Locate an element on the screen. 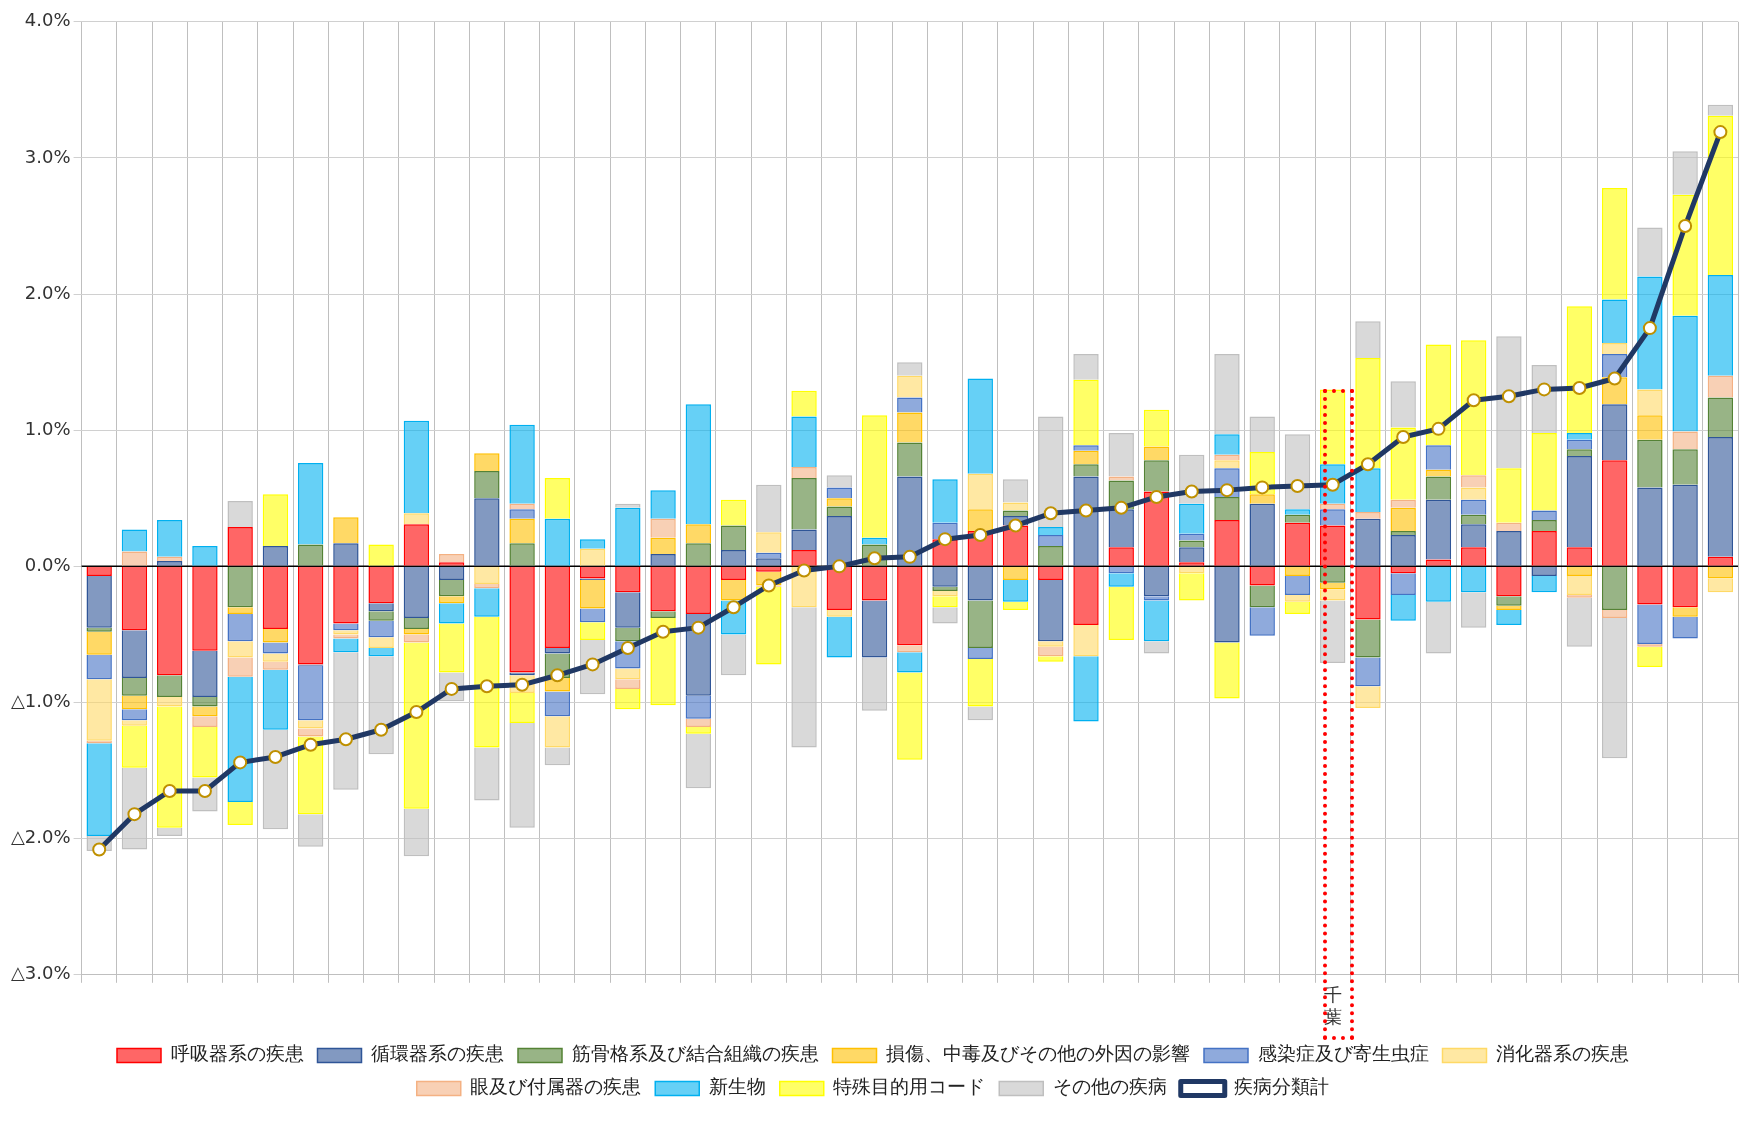 This screenshot has height=1122, width=1757. legend-label: 損傷、中毒及びその他の外因の影響 is located at coordinates (1038, 1053).